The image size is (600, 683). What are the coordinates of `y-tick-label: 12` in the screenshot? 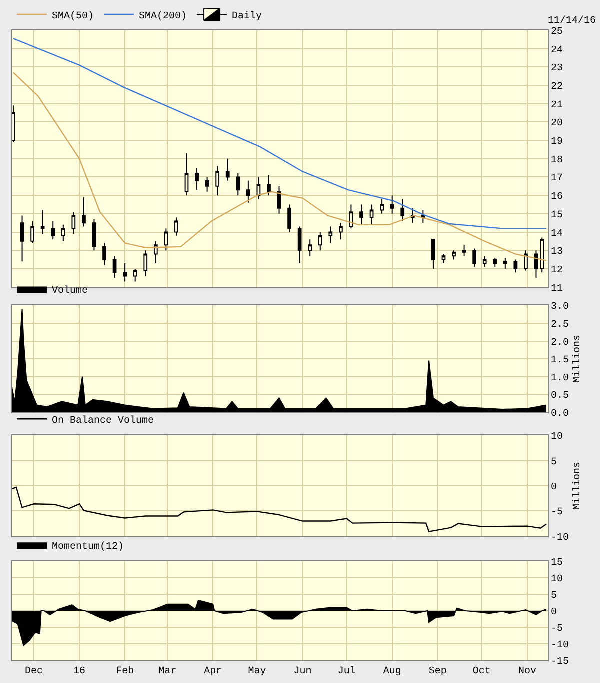 It's located at (557, 270).